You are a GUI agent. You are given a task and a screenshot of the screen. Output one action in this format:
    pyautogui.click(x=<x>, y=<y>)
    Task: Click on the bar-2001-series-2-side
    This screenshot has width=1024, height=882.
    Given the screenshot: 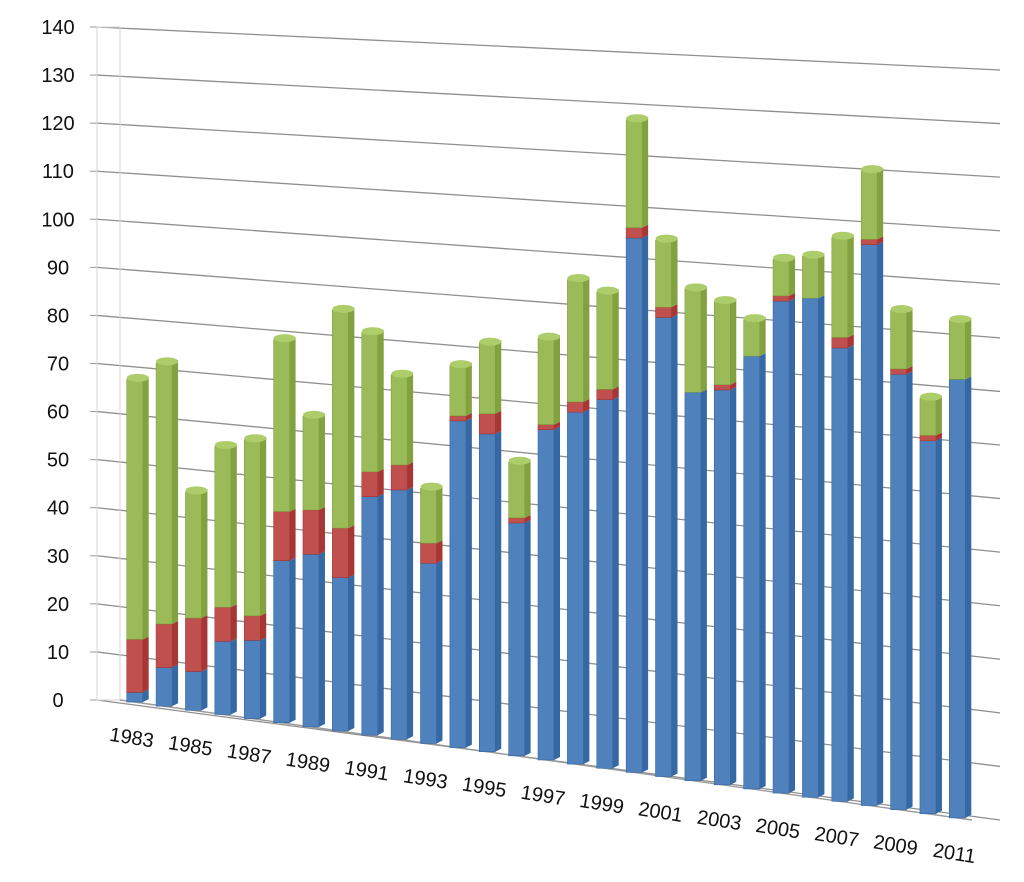 What is the action you would take?
    pyautogui.click(x=674, y=311)
    